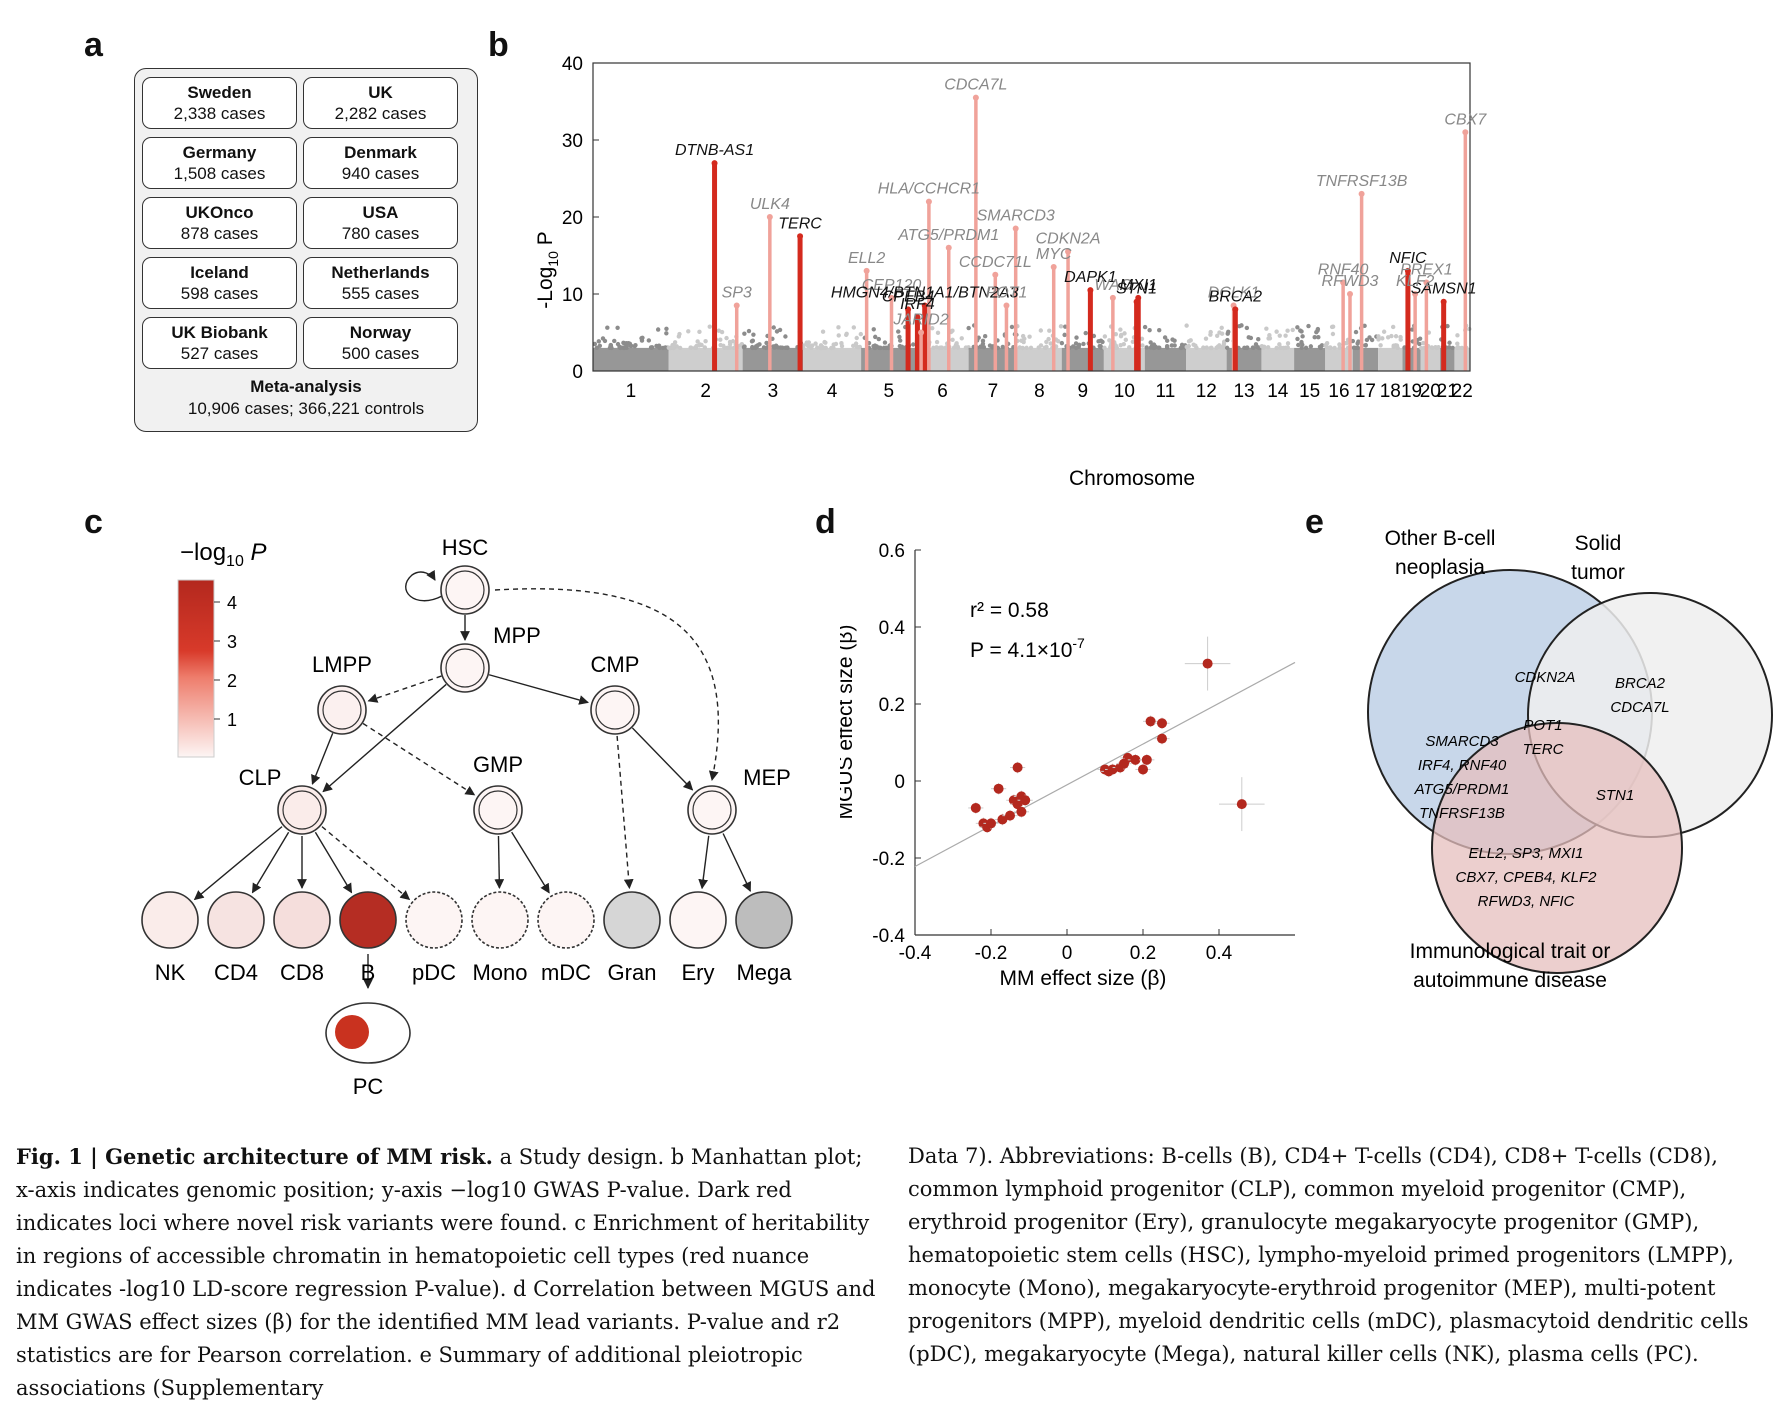 The image size is (1788, 1405). Describe the element at coordinates (232, 681) in the screenshot. I see `colorbar-tick-label: 2` at that location.